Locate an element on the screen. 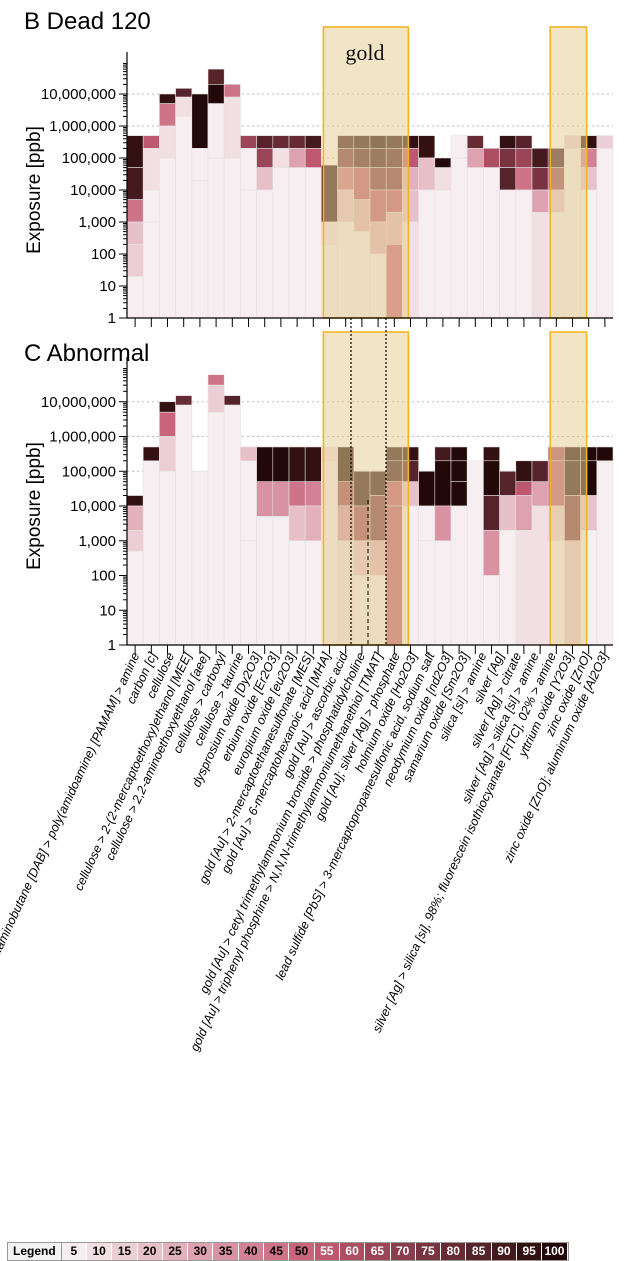  y-axis-label: Exposure [ppb] is located at coordinates (34, 190).